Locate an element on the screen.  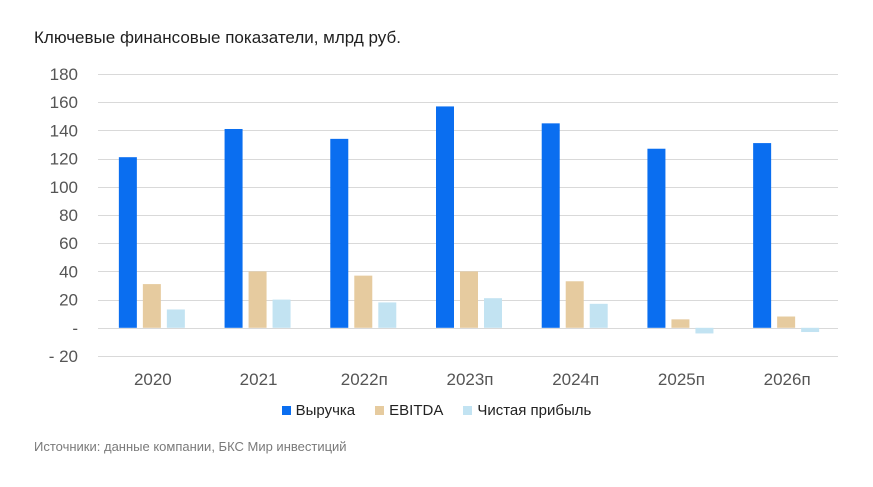
x-category-label: 2023п is located at coordinates (469, 379).